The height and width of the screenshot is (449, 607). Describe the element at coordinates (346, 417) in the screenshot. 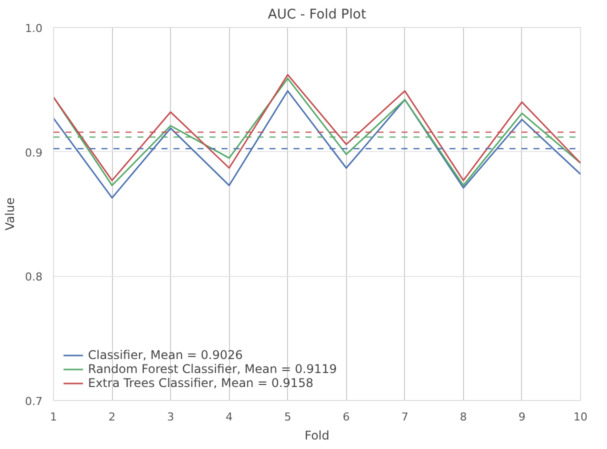

I see `x-tick-label: 6` at that location.